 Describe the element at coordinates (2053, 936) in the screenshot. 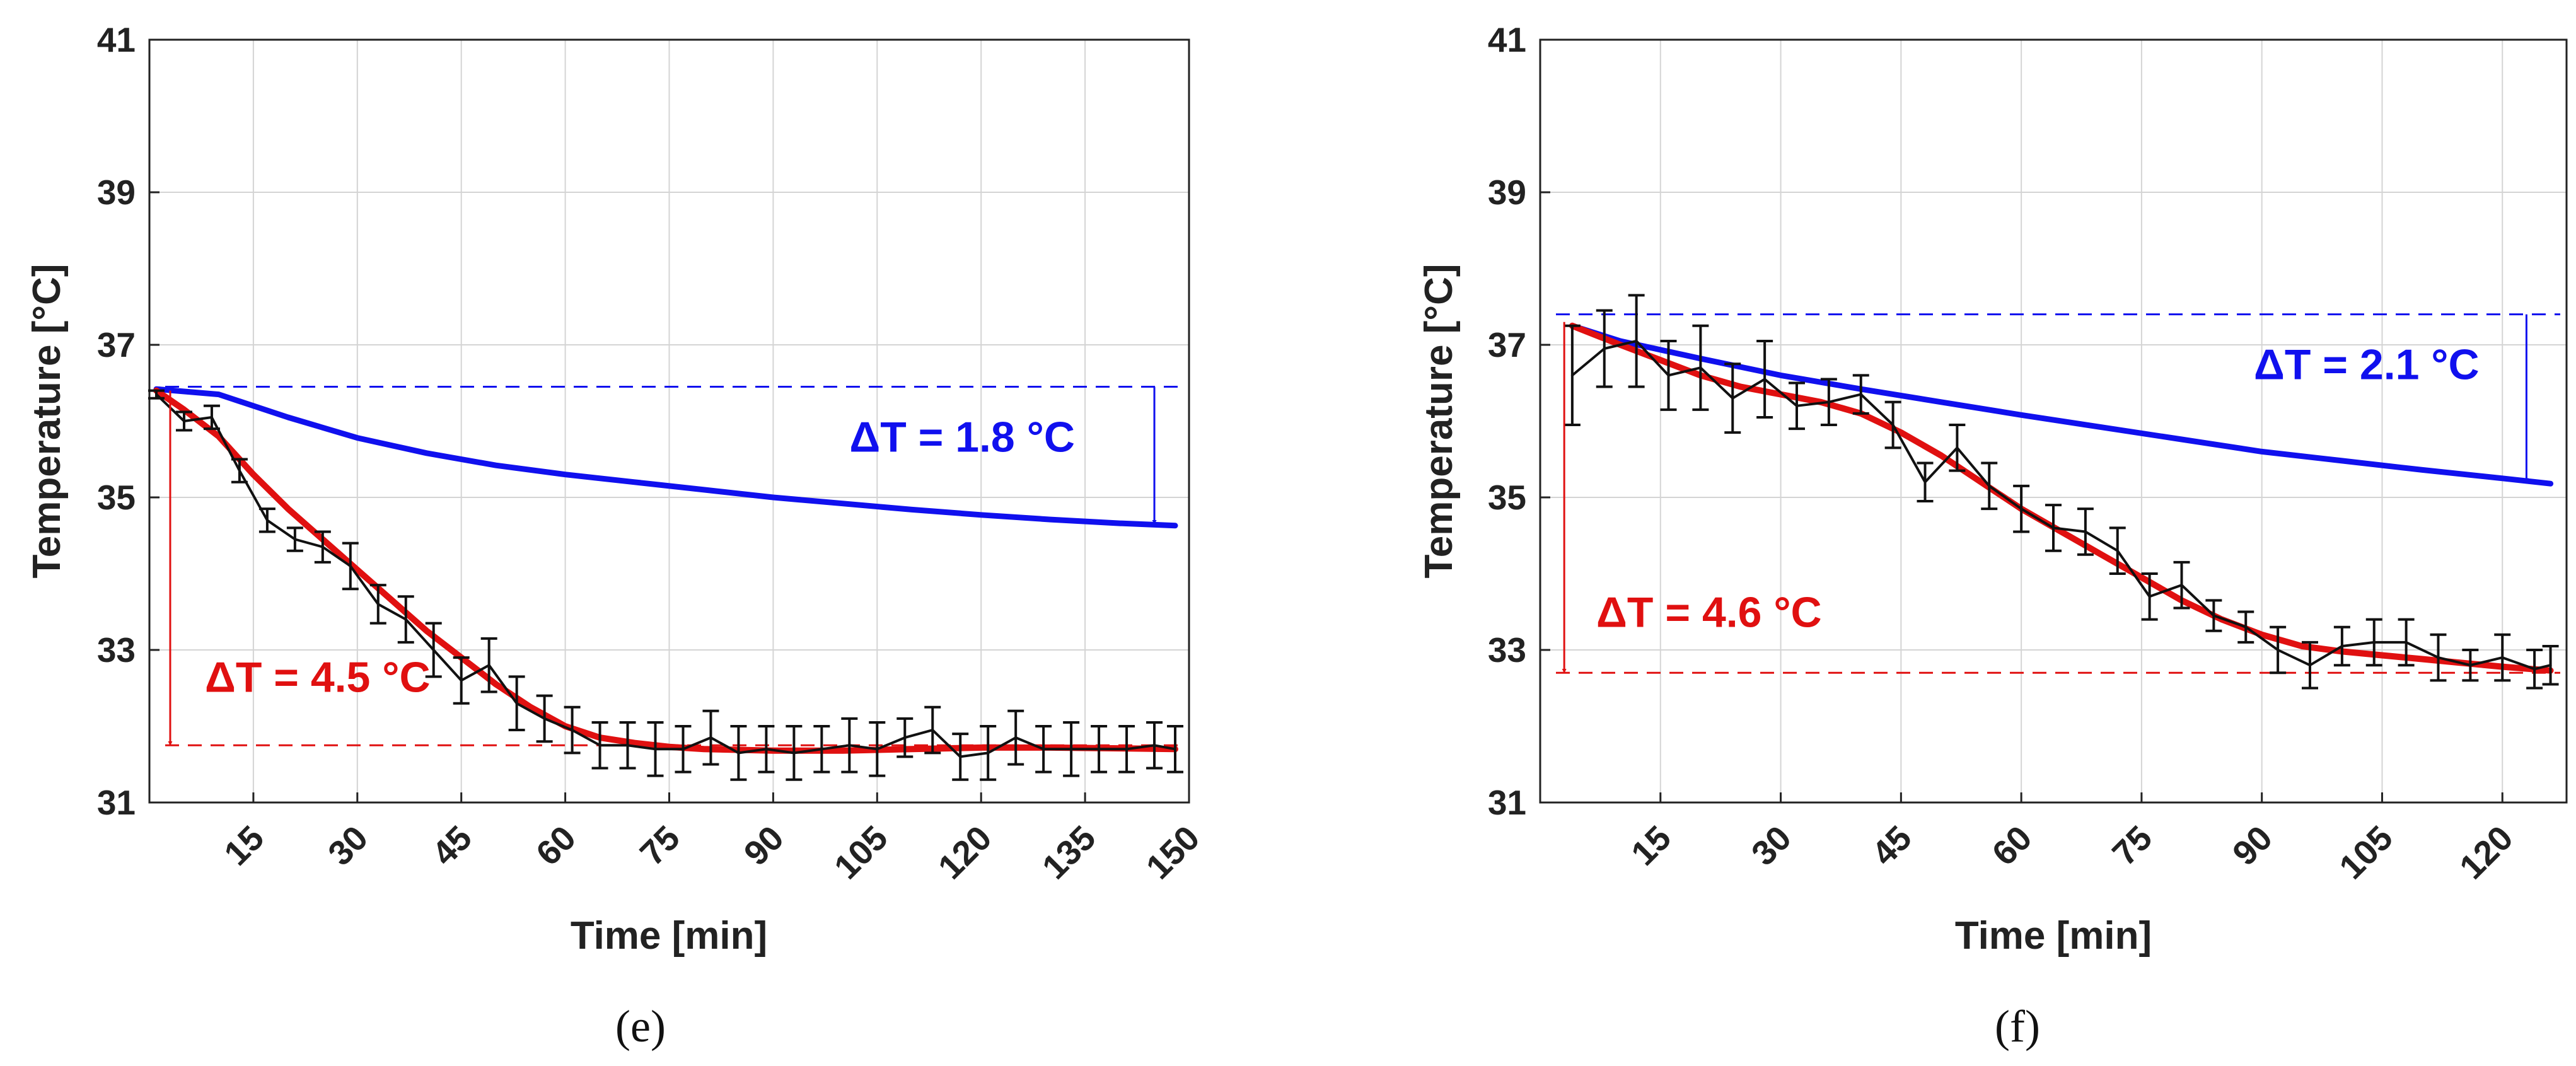

I see `x-axis-label-f: Time [min]` at that location.